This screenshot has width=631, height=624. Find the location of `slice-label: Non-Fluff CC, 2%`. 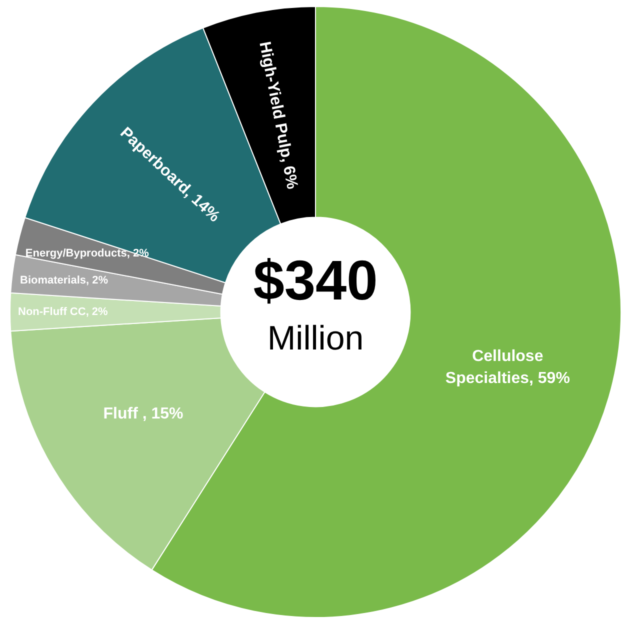

slice-label: Non-Fluff CC, 2% is located at coordinates (63, 312).